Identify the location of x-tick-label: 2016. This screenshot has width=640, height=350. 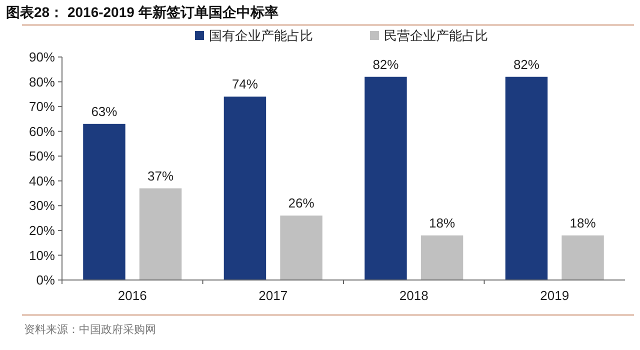
(132, 295).